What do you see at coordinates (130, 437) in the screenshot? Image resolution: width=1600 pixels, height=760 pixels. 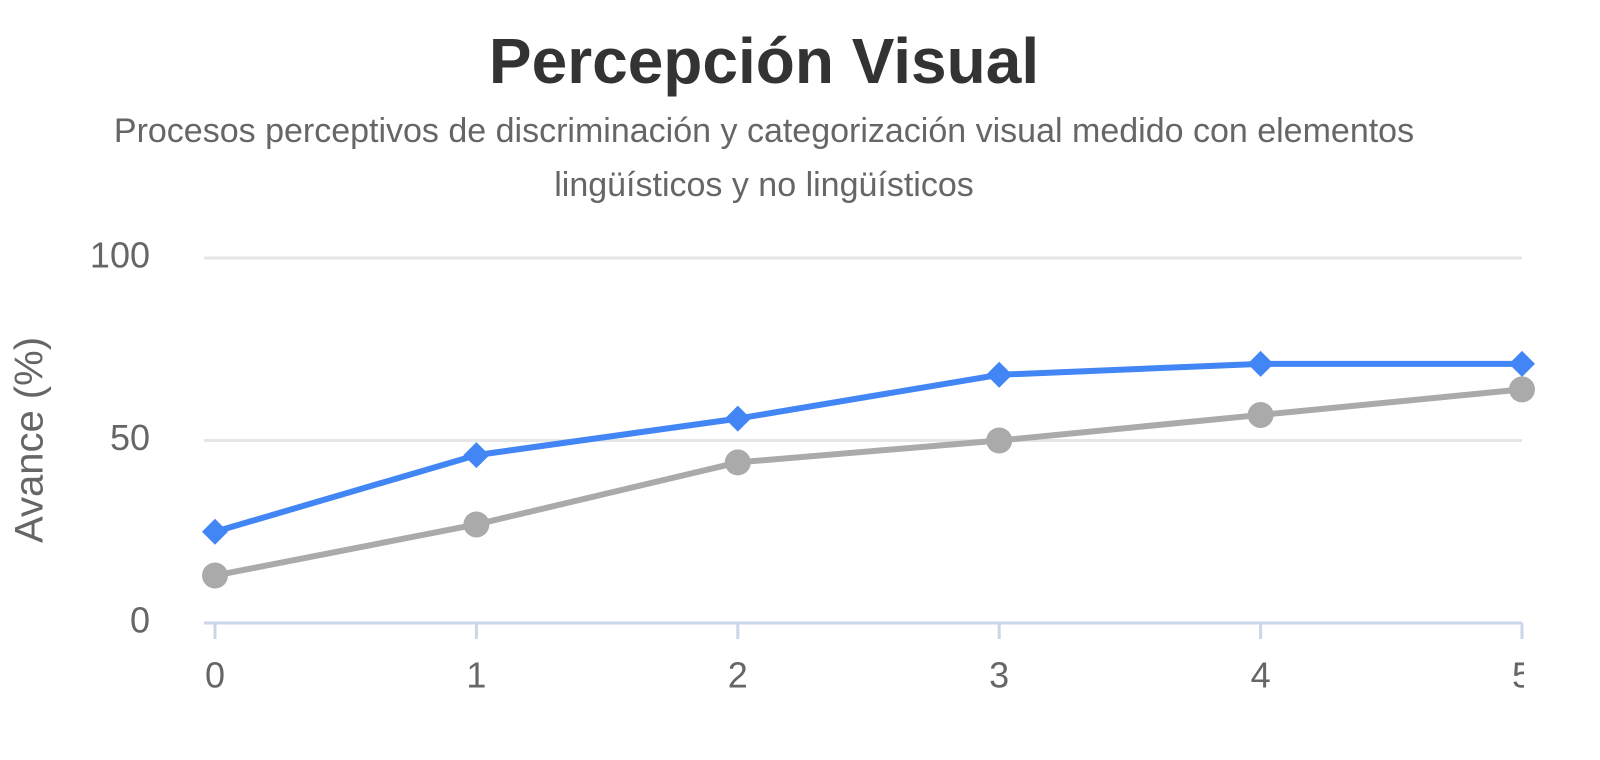 I see `y-tick-label: 50` at bounding box center [130, 437].